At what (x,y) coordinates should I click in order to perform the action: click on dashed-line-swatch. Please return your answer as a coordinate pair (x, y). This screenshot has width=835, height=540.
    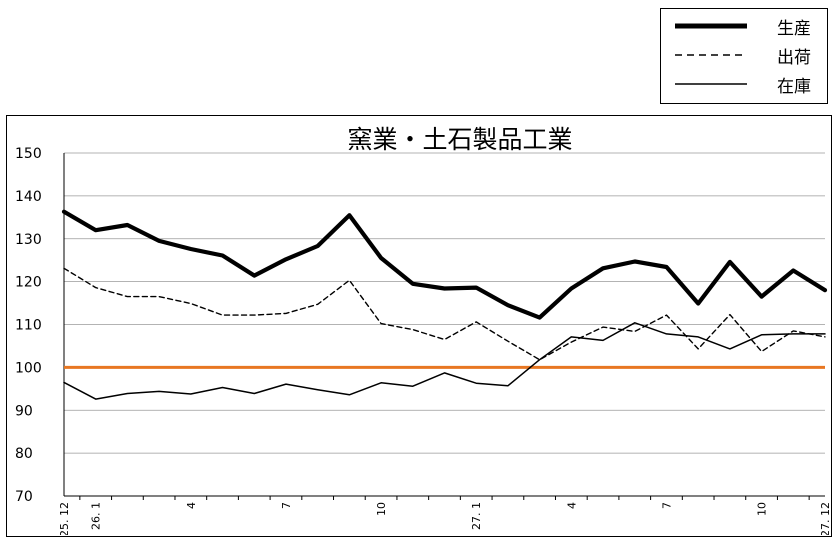
    Looking at the image, I should click on (711, 55).